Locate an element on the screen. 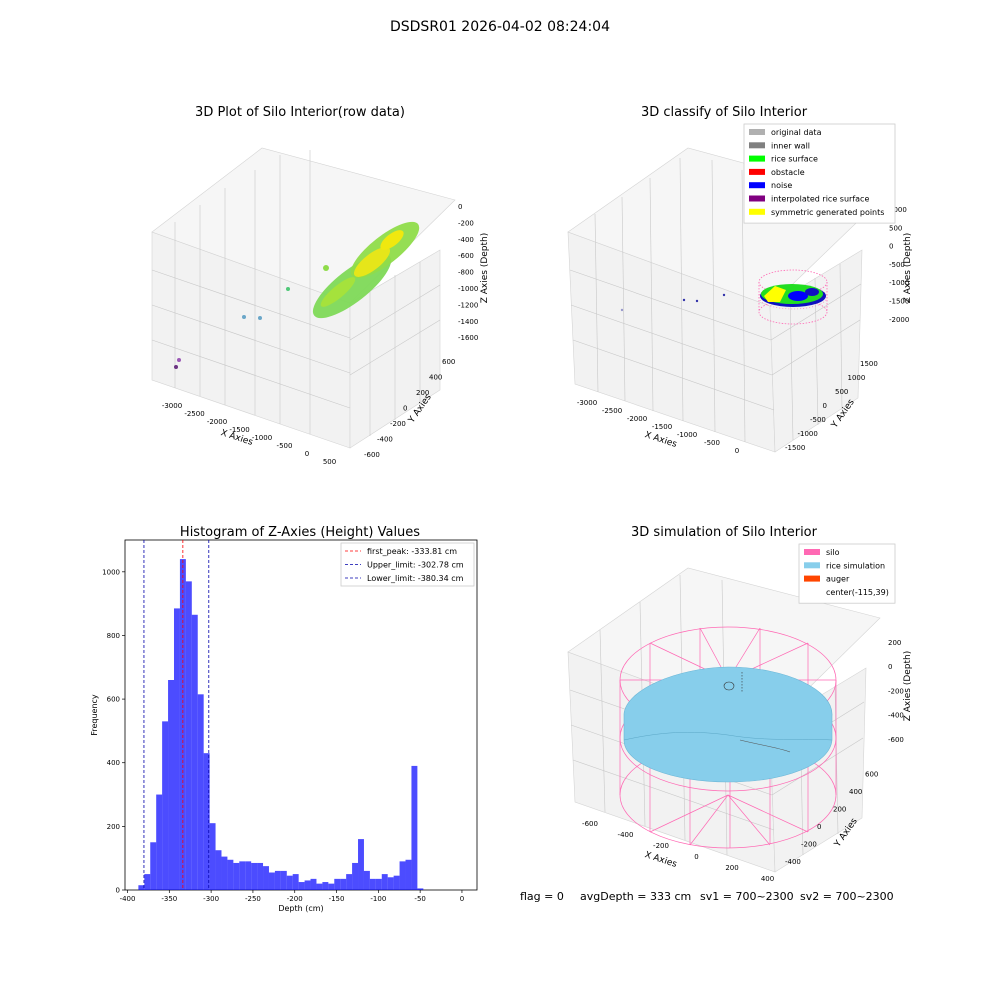  raw-y-tick-label: -400 is located at coordinates (385, 440).